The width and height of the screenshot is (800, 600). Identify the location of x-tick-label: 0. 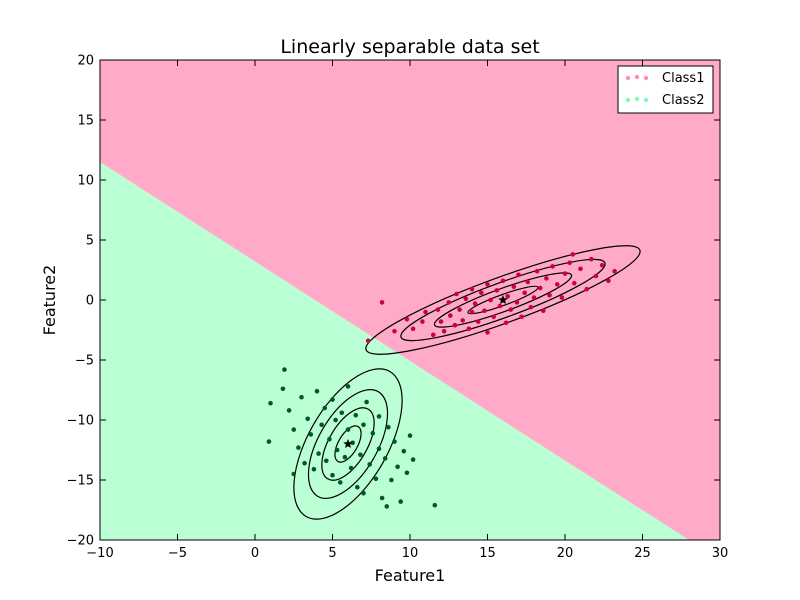
(255, 553).